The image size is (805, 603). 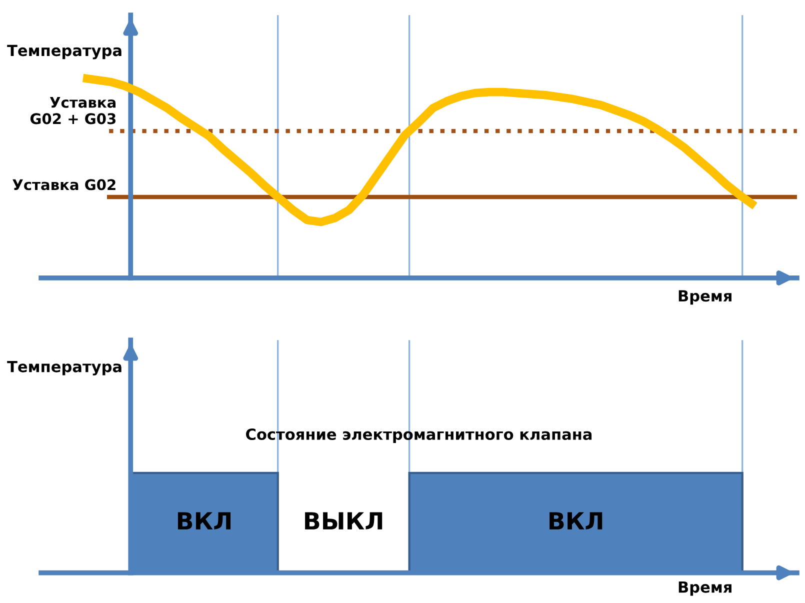 What do you see at coordinates (64, 184) in the screenshot?
I see `ref-line-label: Уставка G02` at bounding box center [64, 184].